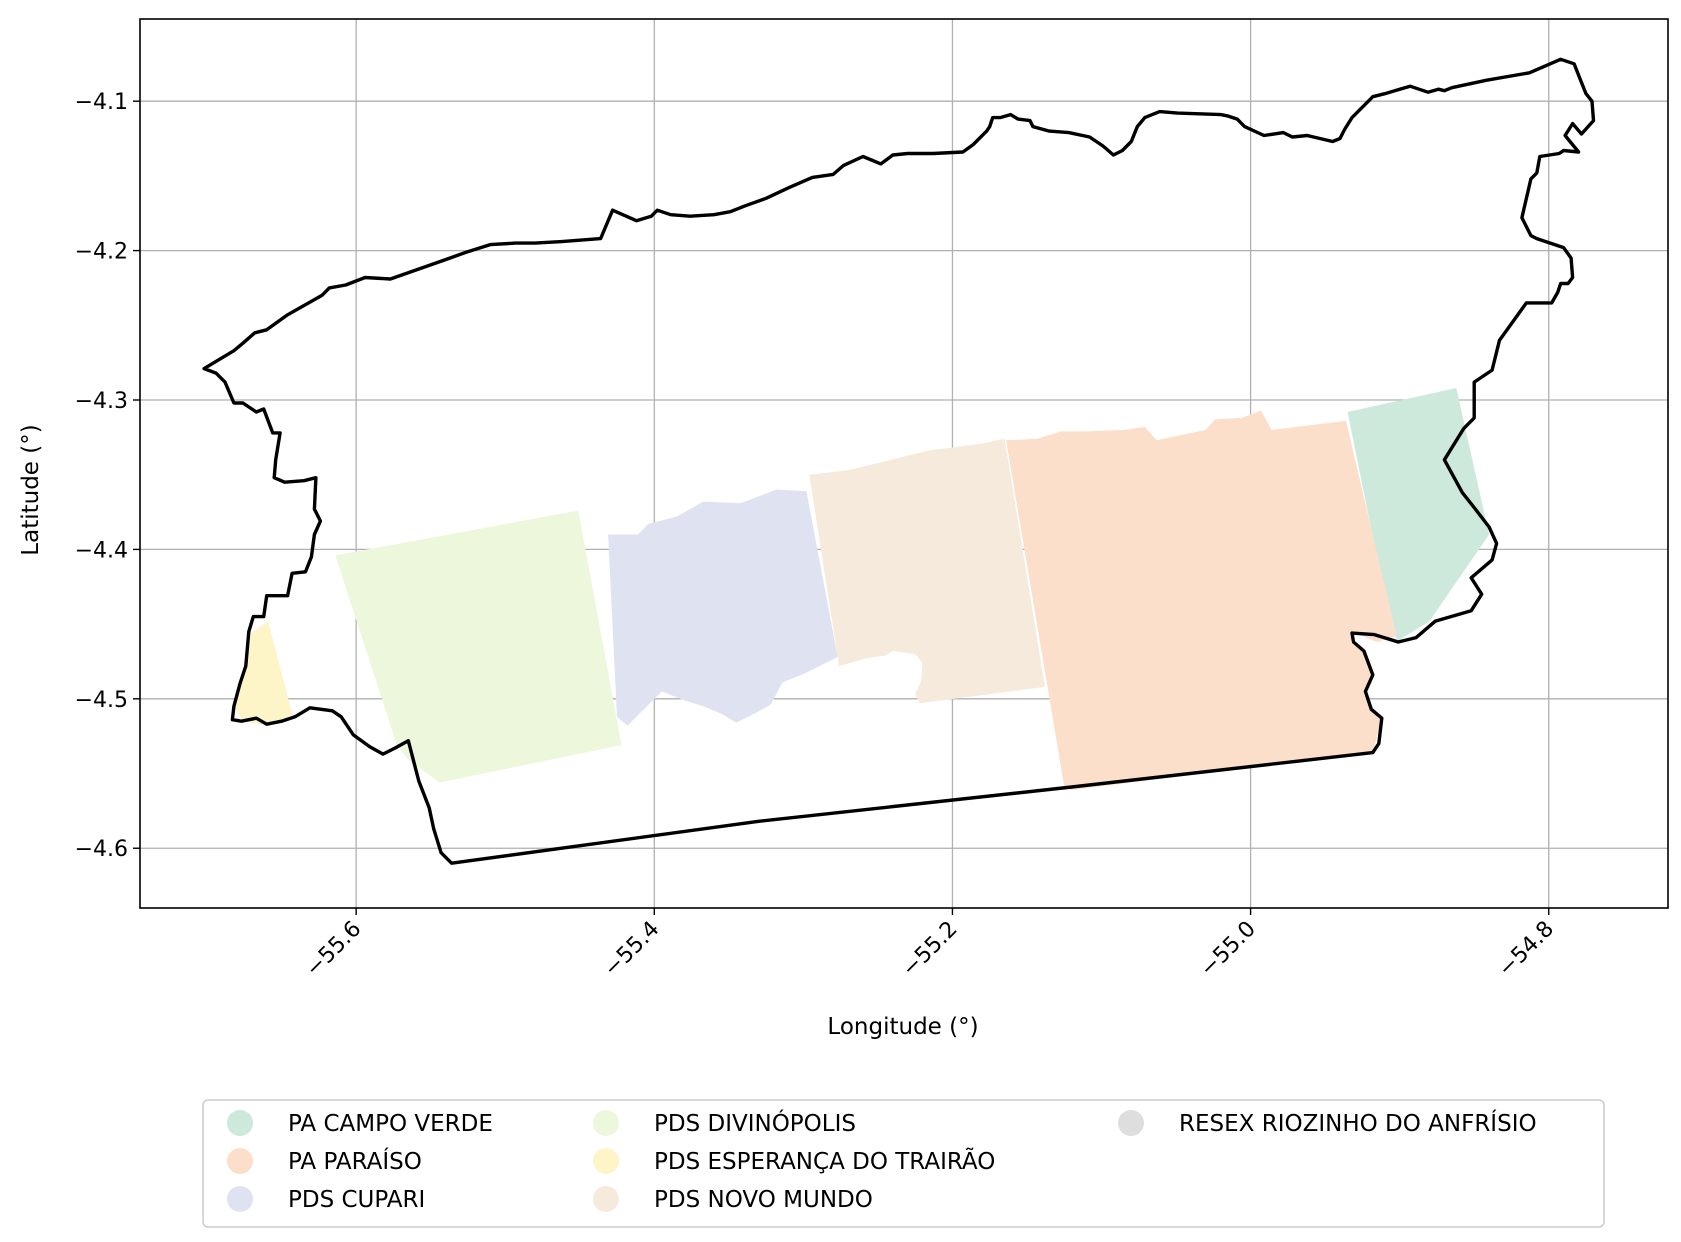 Image resolution: width=1681 pixels, height=1242 pixels. I want to click on y-tick-label: −4.1, so click(101, 102).